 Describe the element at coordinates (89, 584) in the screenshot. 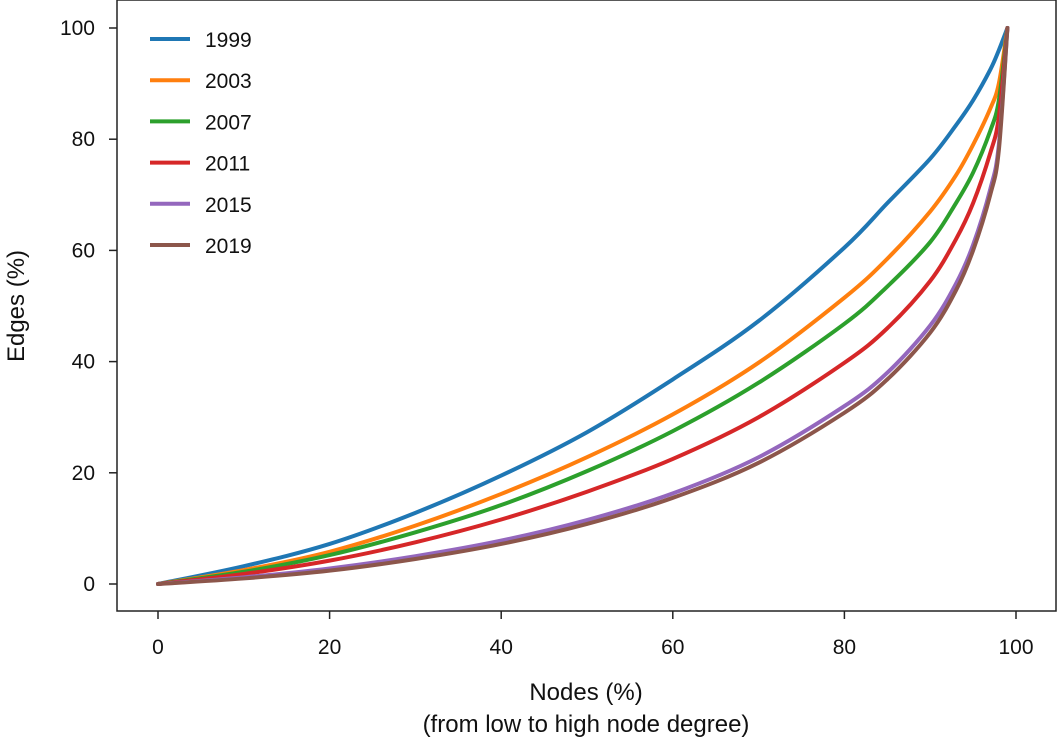

I see `y-tick-label: 0` at that location.